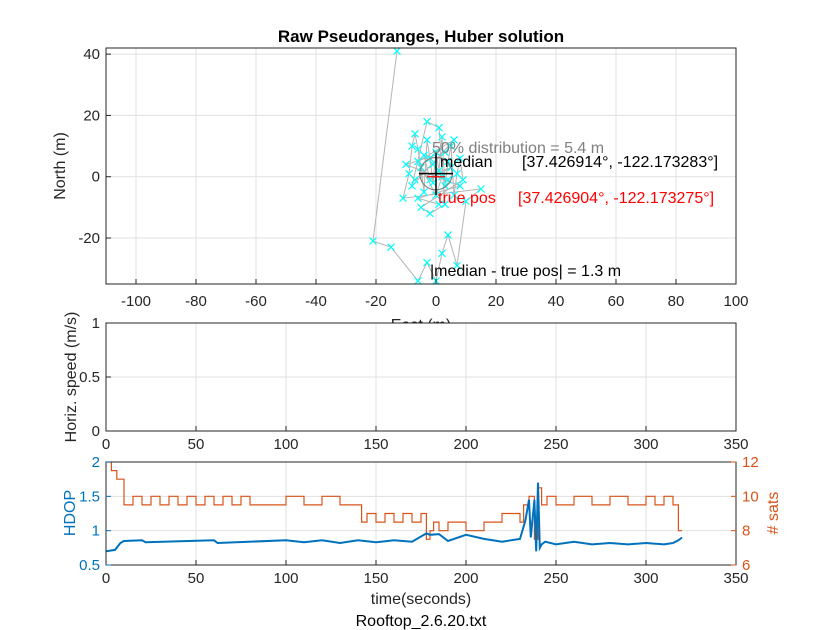 The height and width of the screenshot is (630, 816). I want to click on scatter-xtick-label: 0, so click(436, 301).